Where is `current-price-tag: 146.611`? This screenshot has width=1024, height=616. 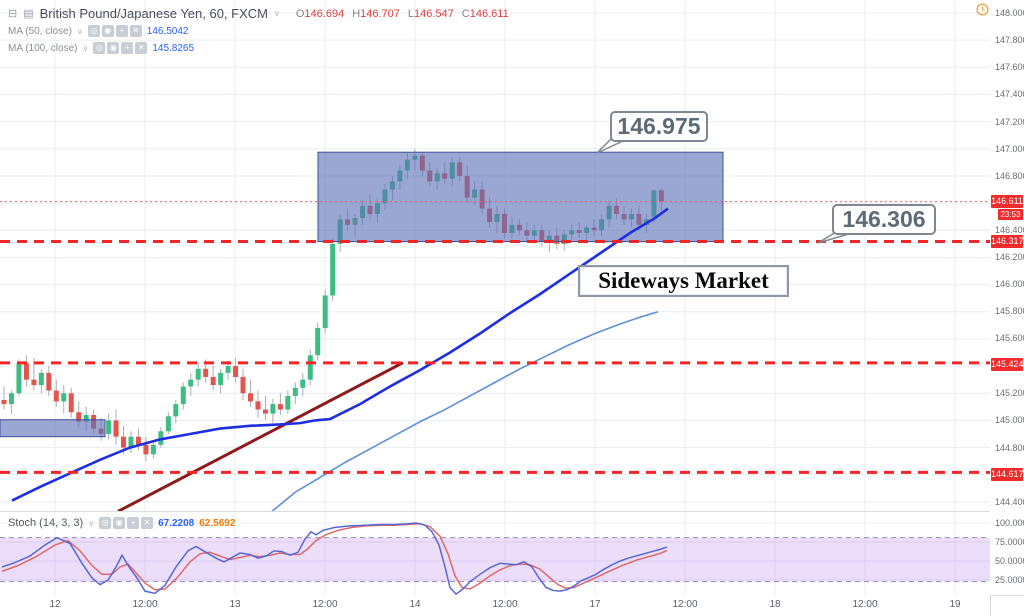
current-price-tag: 146.611 is located at coordinates (1007, 201).